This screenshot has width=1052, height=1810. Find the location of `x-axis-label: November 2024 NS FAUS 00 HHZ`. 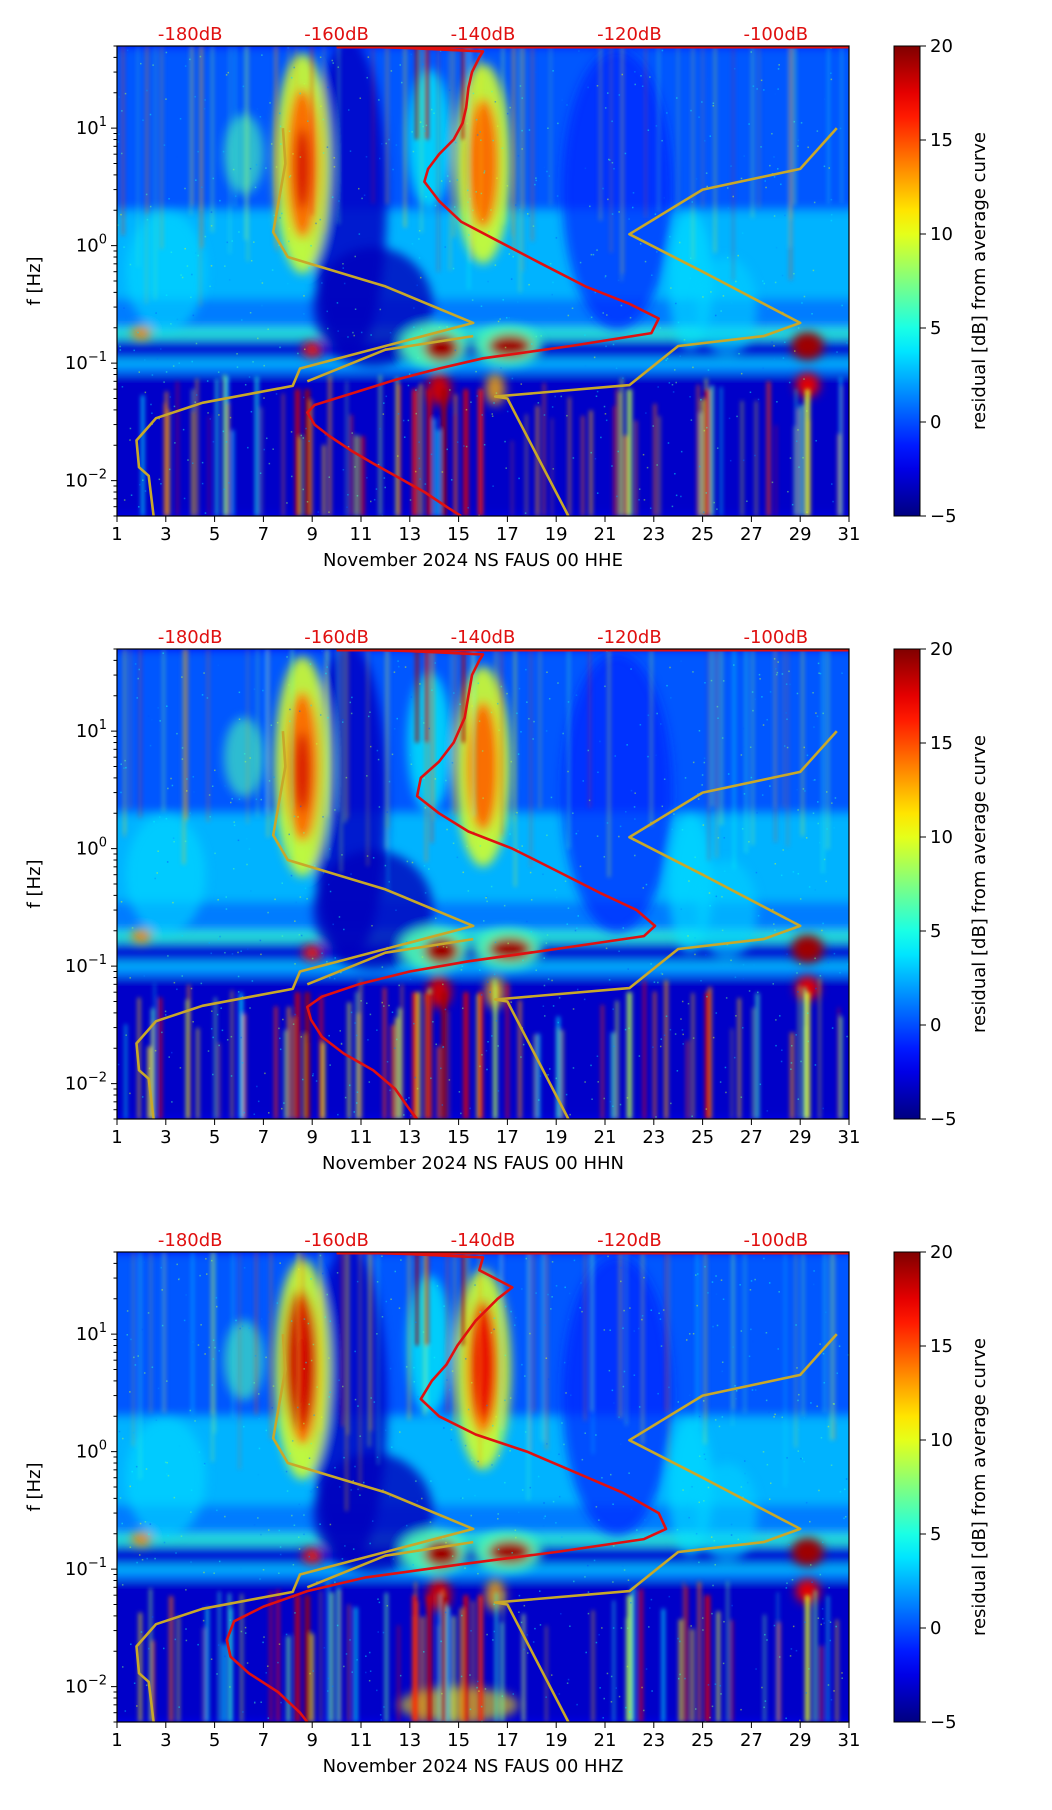

x-axis-label: November 2024 NS FAUS 00 HHZ is located at coordinates (473, 1766).